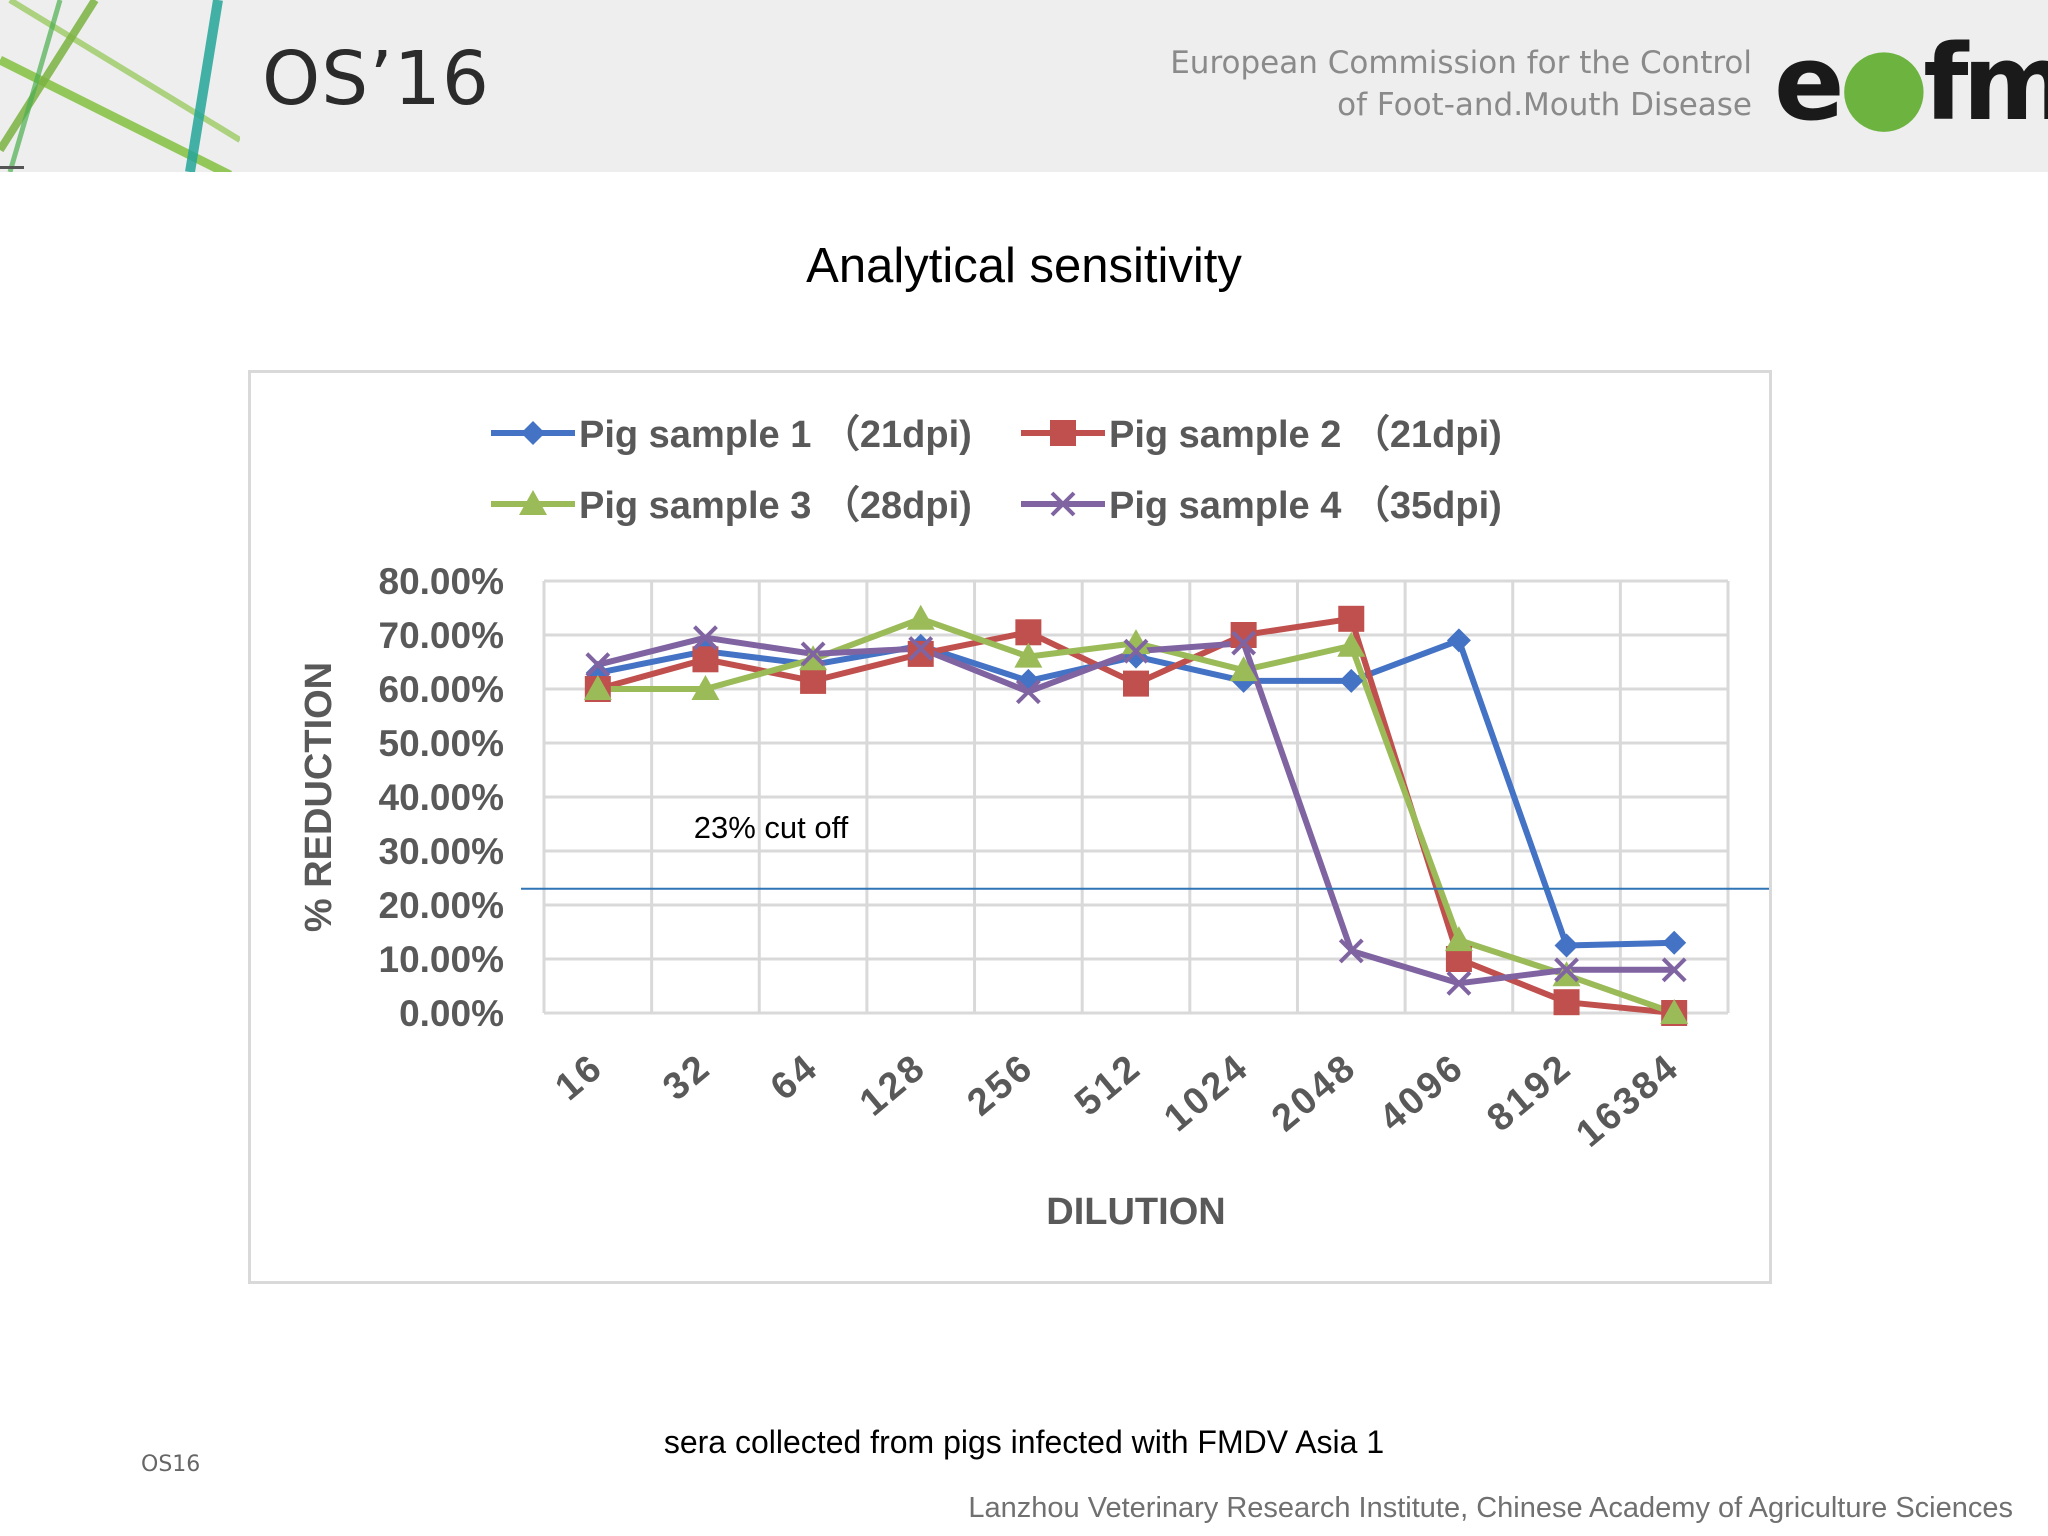  What do you see at coordinates (442, 905) in the screenshot?
I see `y-tick-label: 20.00%` at bounding box center [442, 905].